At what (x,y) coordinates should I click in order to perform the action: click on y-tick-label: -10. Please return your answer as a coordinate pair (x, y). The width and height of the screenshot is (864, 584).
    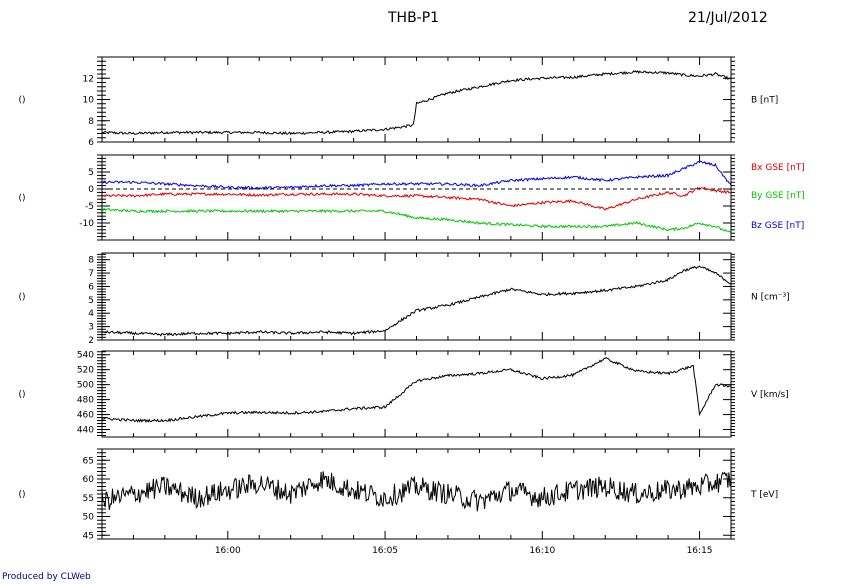
    Looking at the image, I should click on (86, 224).